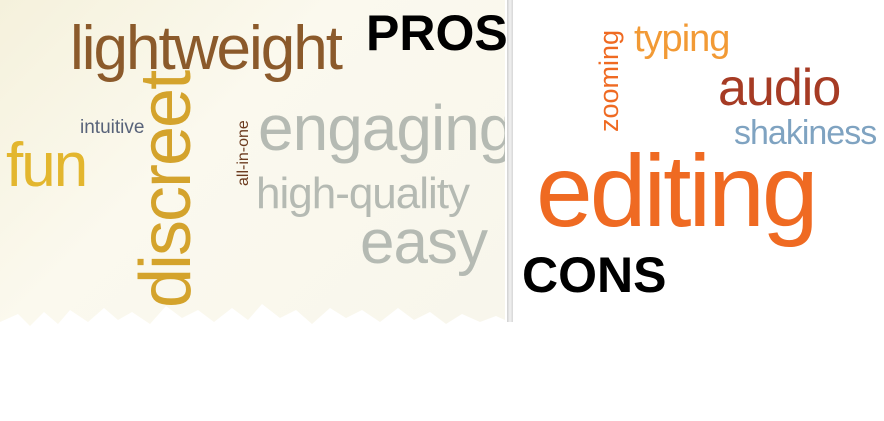  I want to click on word-fun: fun, so click(47, 165).